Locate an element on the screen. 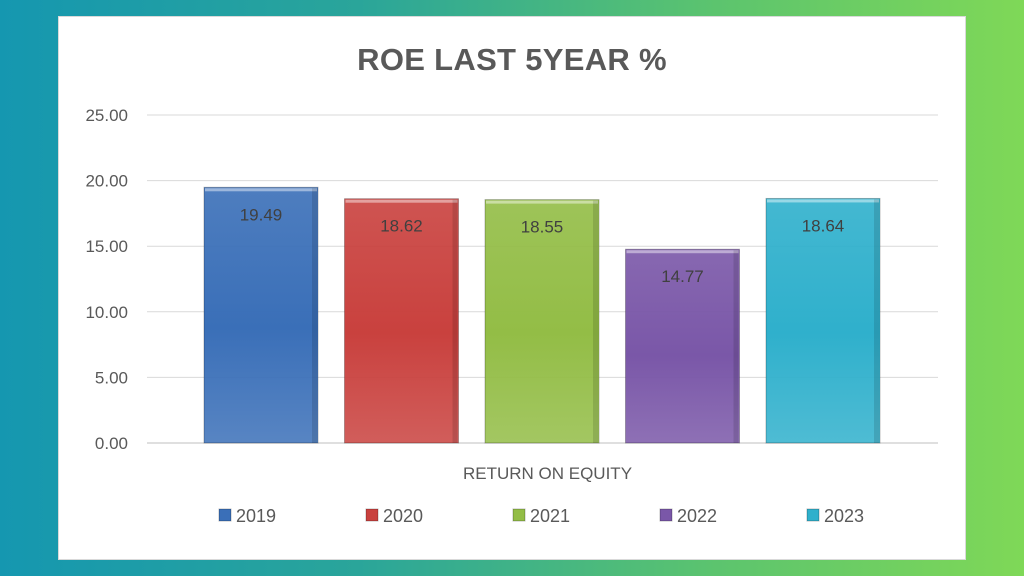 This screenshot has width=1024, height=576. legend-item-2021: 2021 is located at coordinates (541, 516).